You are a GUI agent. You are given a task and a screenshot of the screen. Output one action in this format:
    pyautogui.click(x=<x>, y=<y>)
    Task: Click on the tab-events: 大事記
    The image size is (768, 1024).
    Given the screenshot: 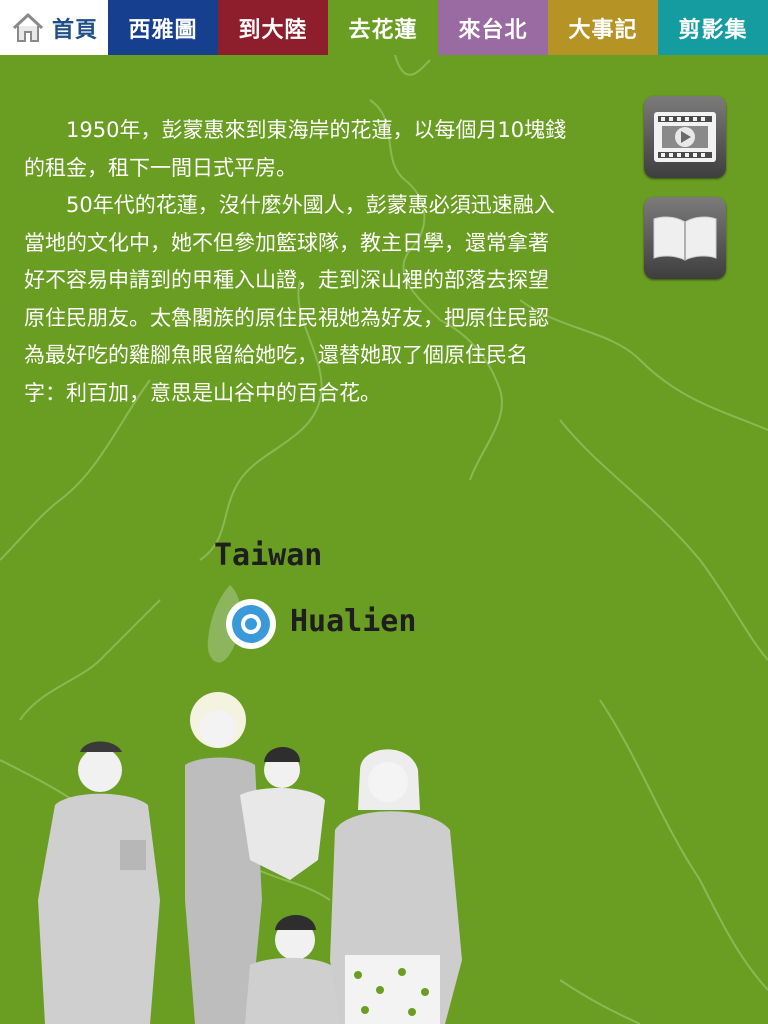 What is the action you would take?
    pyautogui.click(x=603, y=27)
    